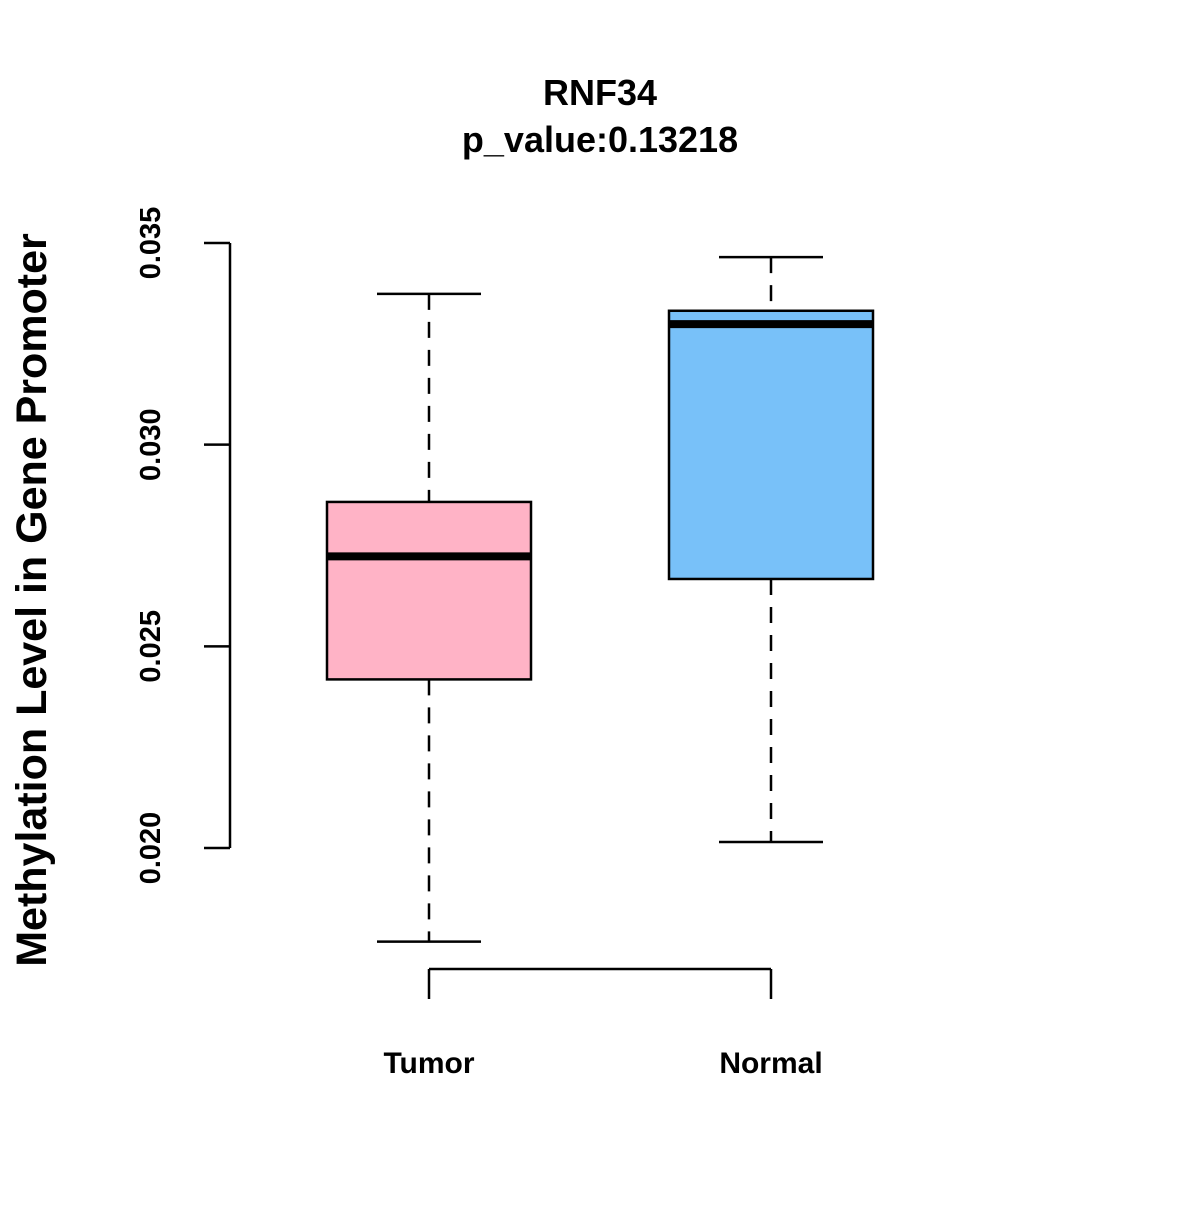 The height and width of the screenshot is (1205, 1200). Describe the element at coordinates (32, 600) in the screenshot. I see `y-axis-label: Methylation Level in Gene Promoter` at that location.